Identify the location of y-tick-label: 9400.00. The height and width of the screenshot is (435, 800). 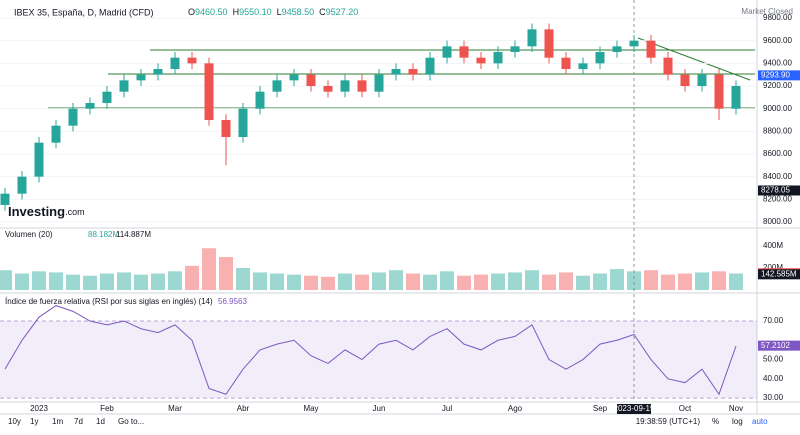
(777, 62).